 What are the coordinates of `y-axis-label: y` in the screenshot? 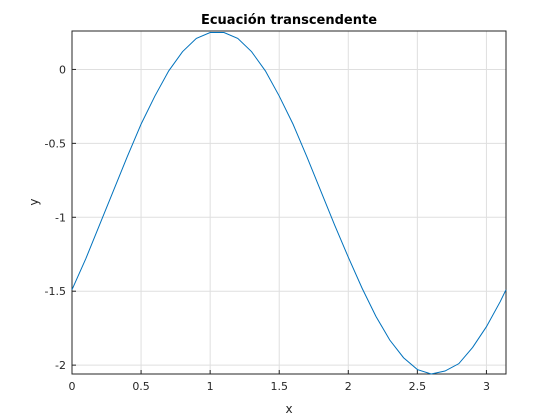 It's located at (34, 201).